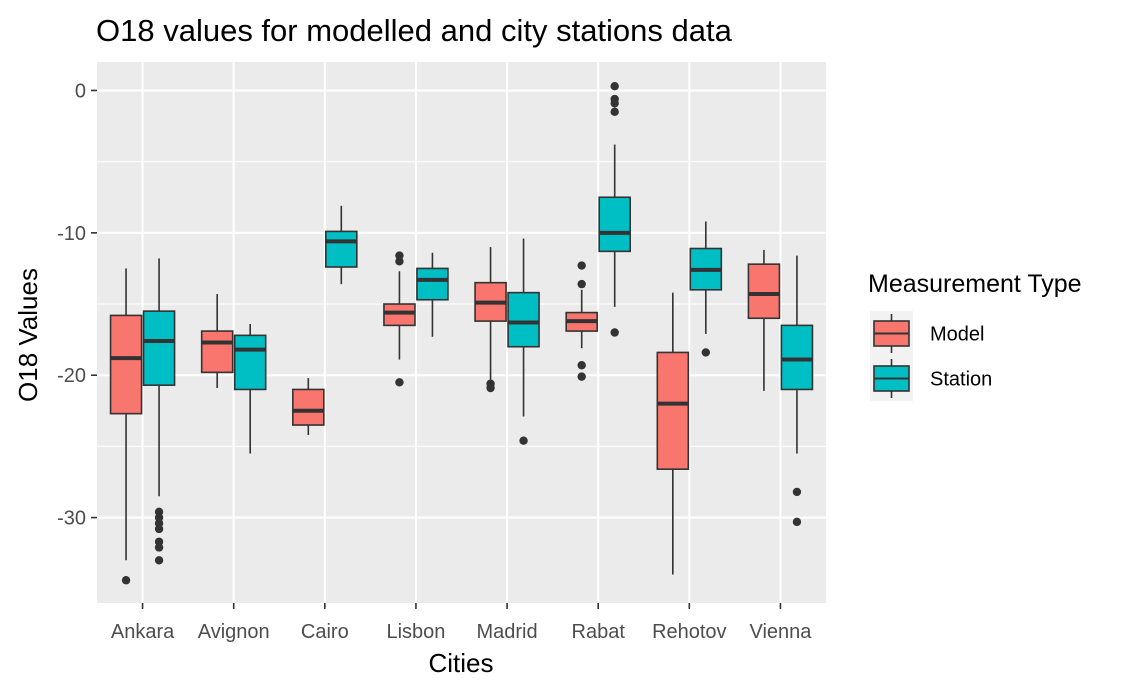  What do you see at coordinates (961, 380) in the screenshot?
I see `legend-label: Station` at bounding box center [961, 380].